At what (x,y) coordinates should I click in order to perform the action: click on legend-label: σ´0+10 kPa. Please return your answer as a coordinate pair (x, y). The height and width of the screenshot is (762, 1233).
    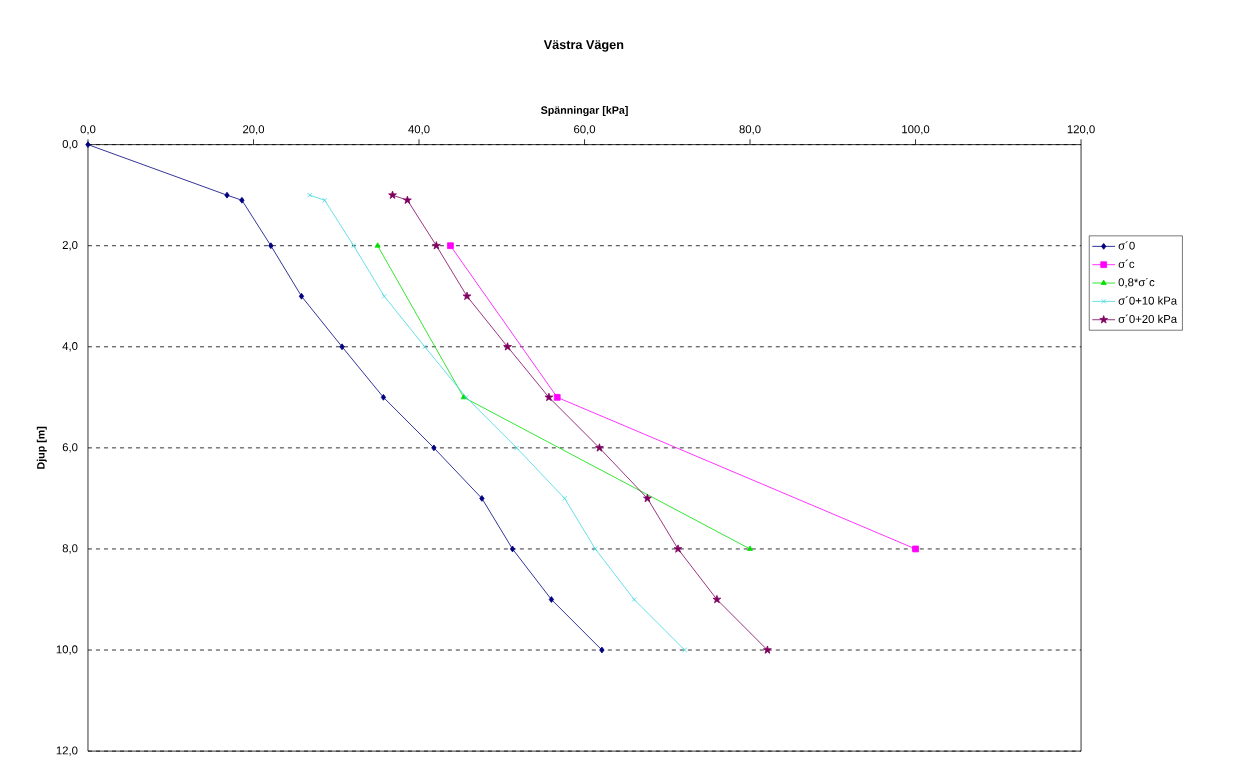
    Looking at the image, I should click on (1148, 300).